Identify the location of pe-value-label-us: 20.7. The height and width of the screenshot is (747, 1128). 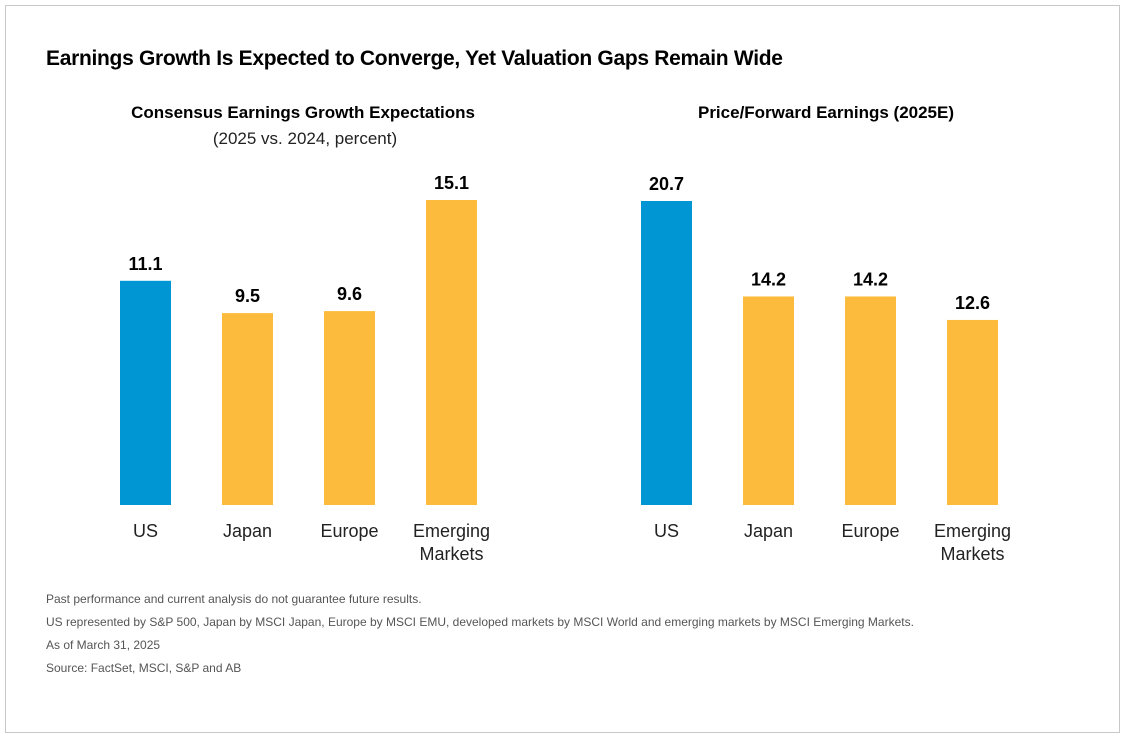
(666, 184).